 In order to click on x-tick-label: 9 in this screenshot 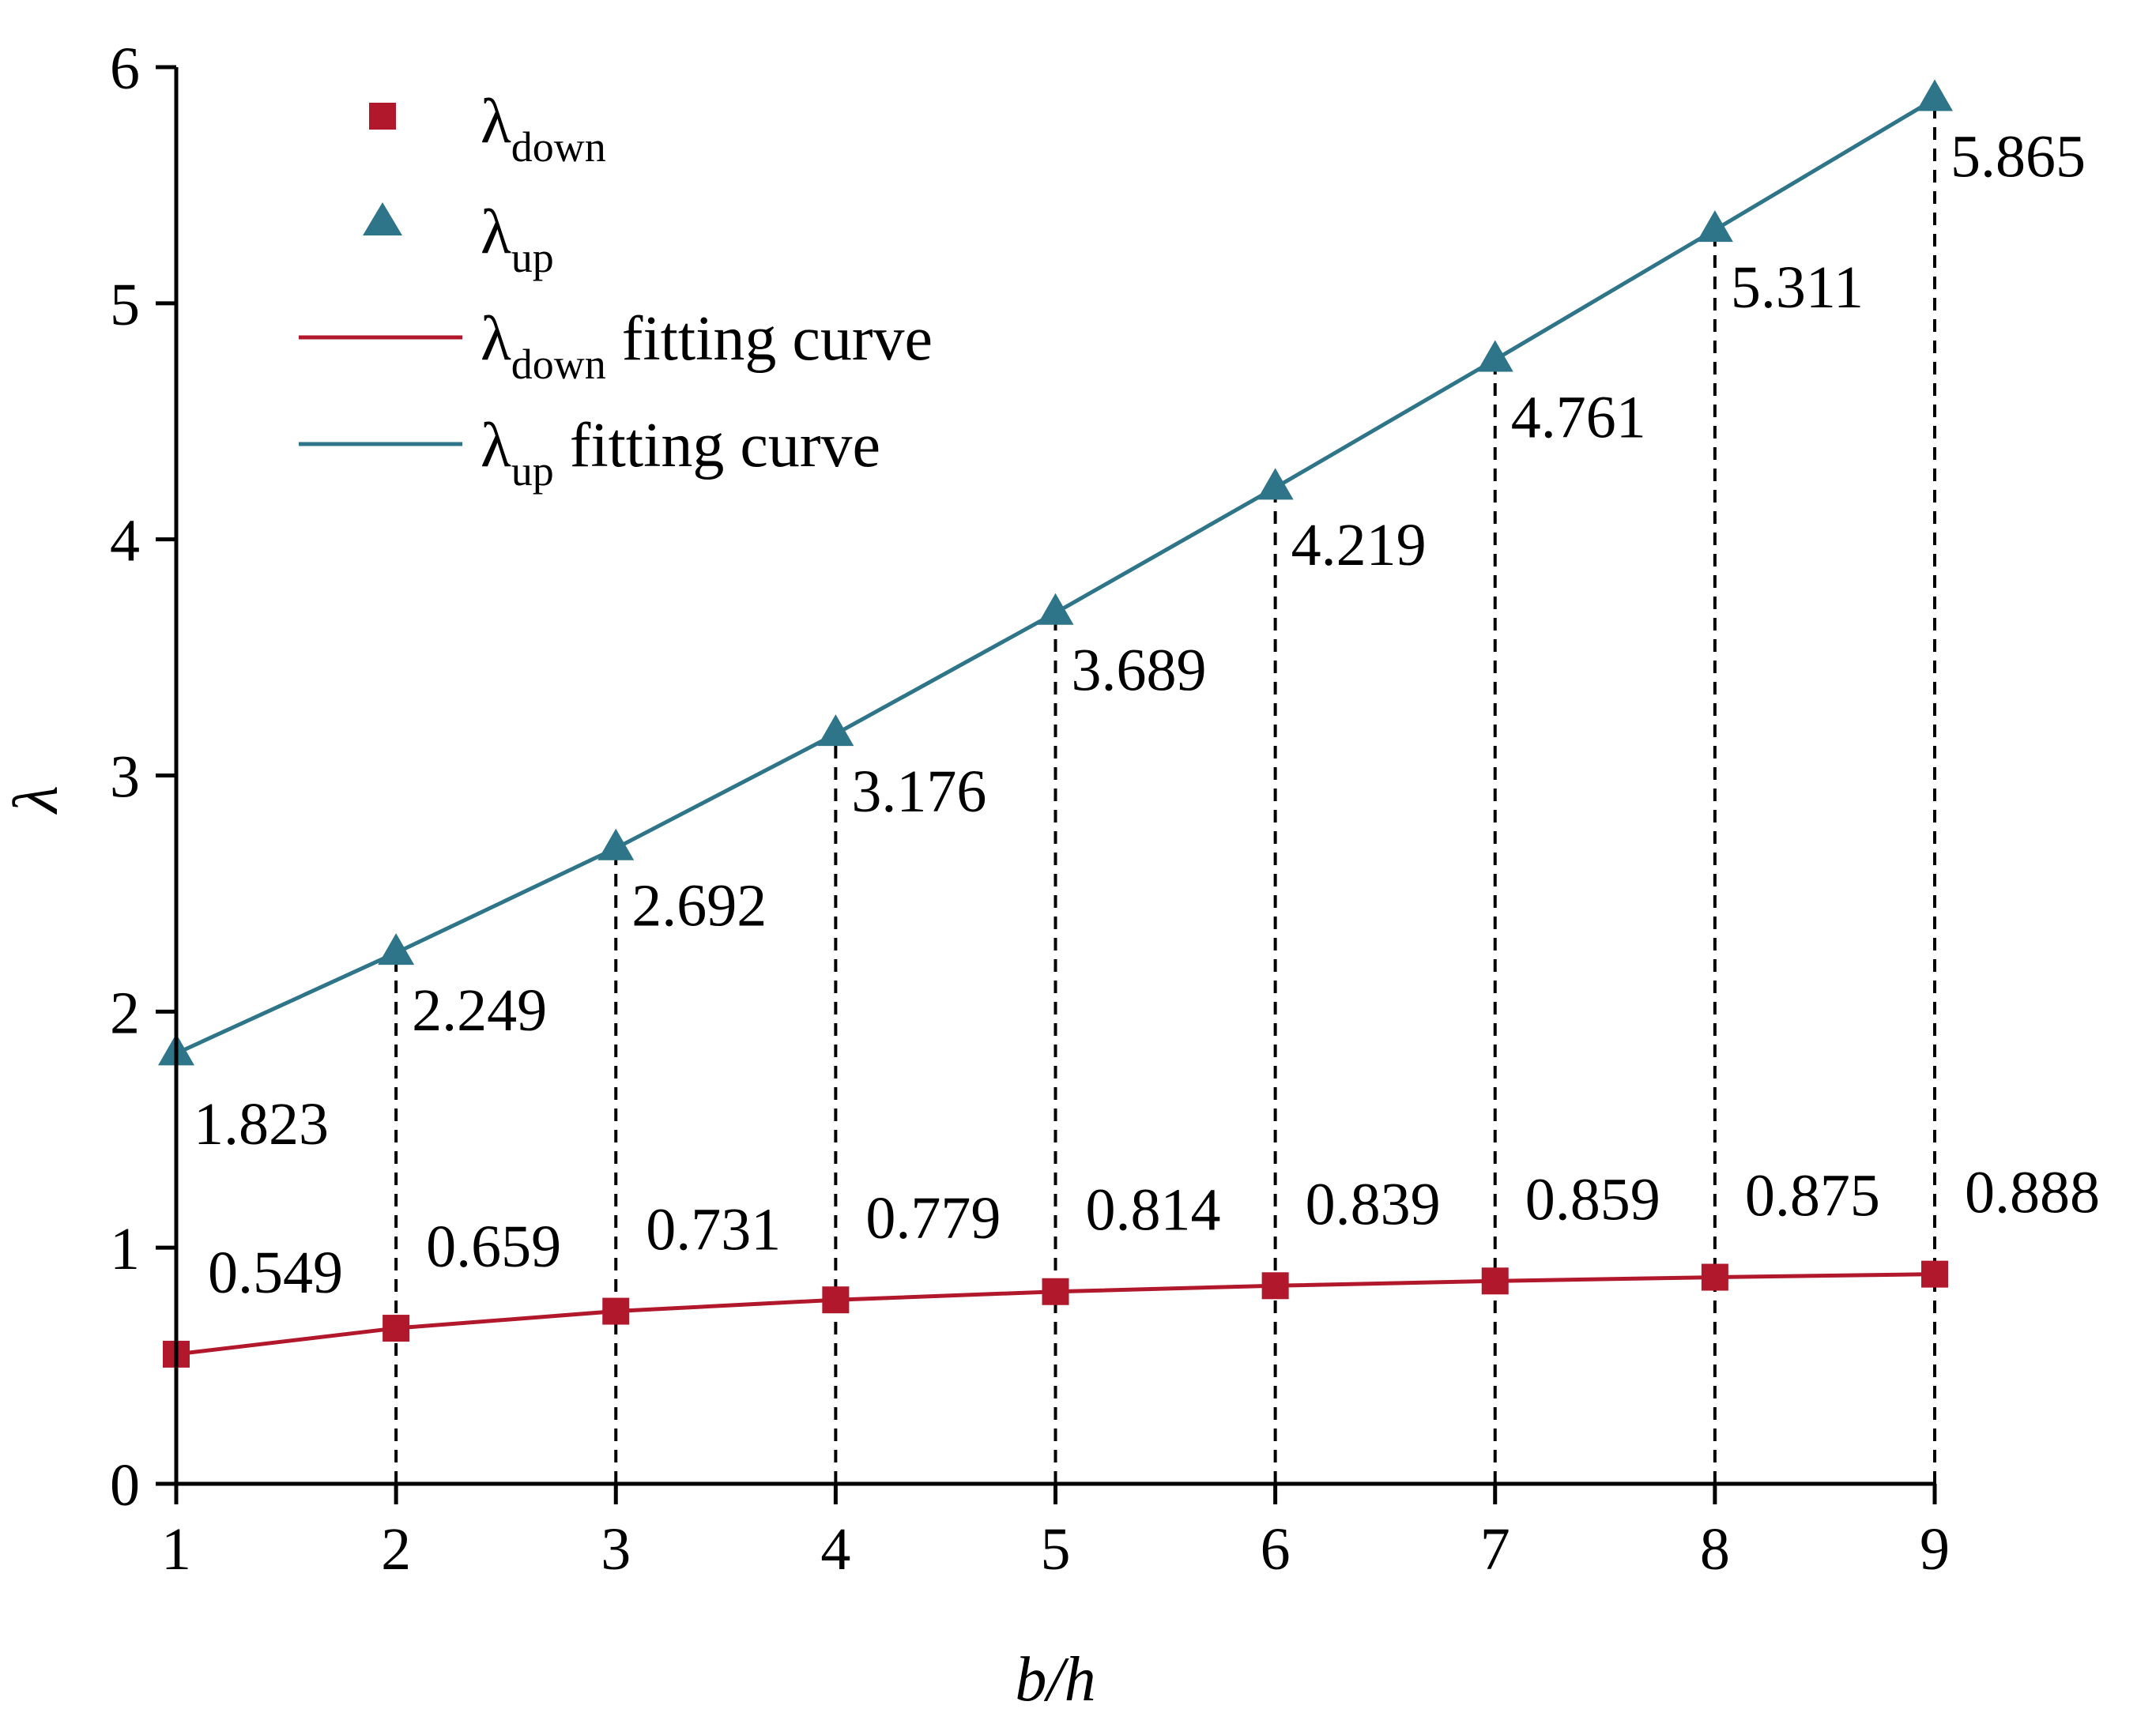, I will do `click(1935, 1550)`.